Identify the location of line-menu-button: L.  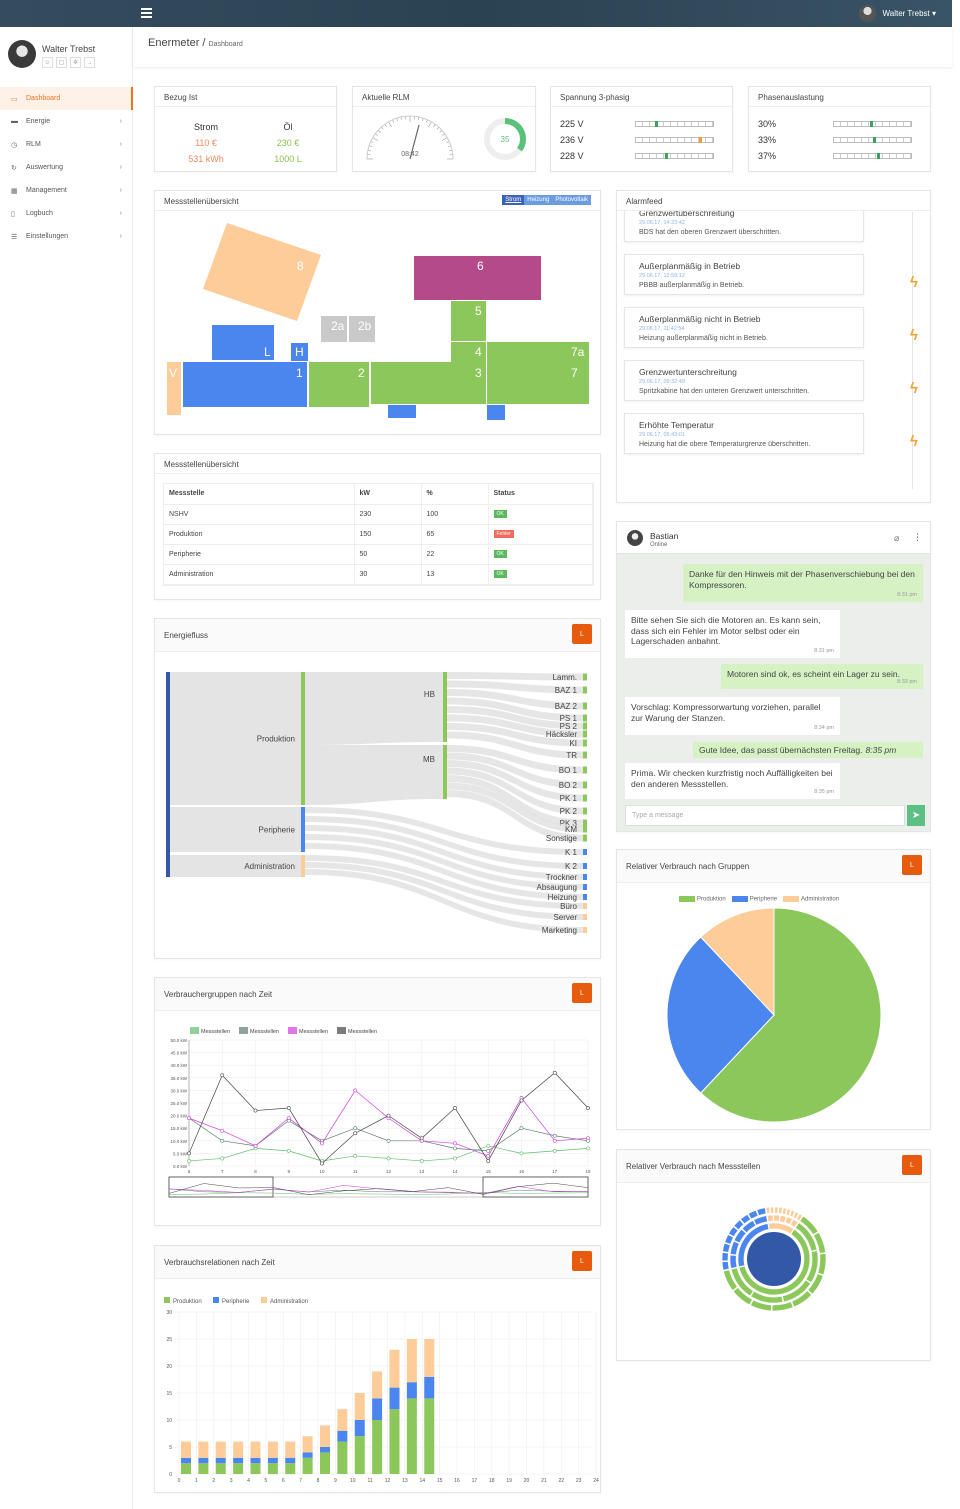
(582, 993).